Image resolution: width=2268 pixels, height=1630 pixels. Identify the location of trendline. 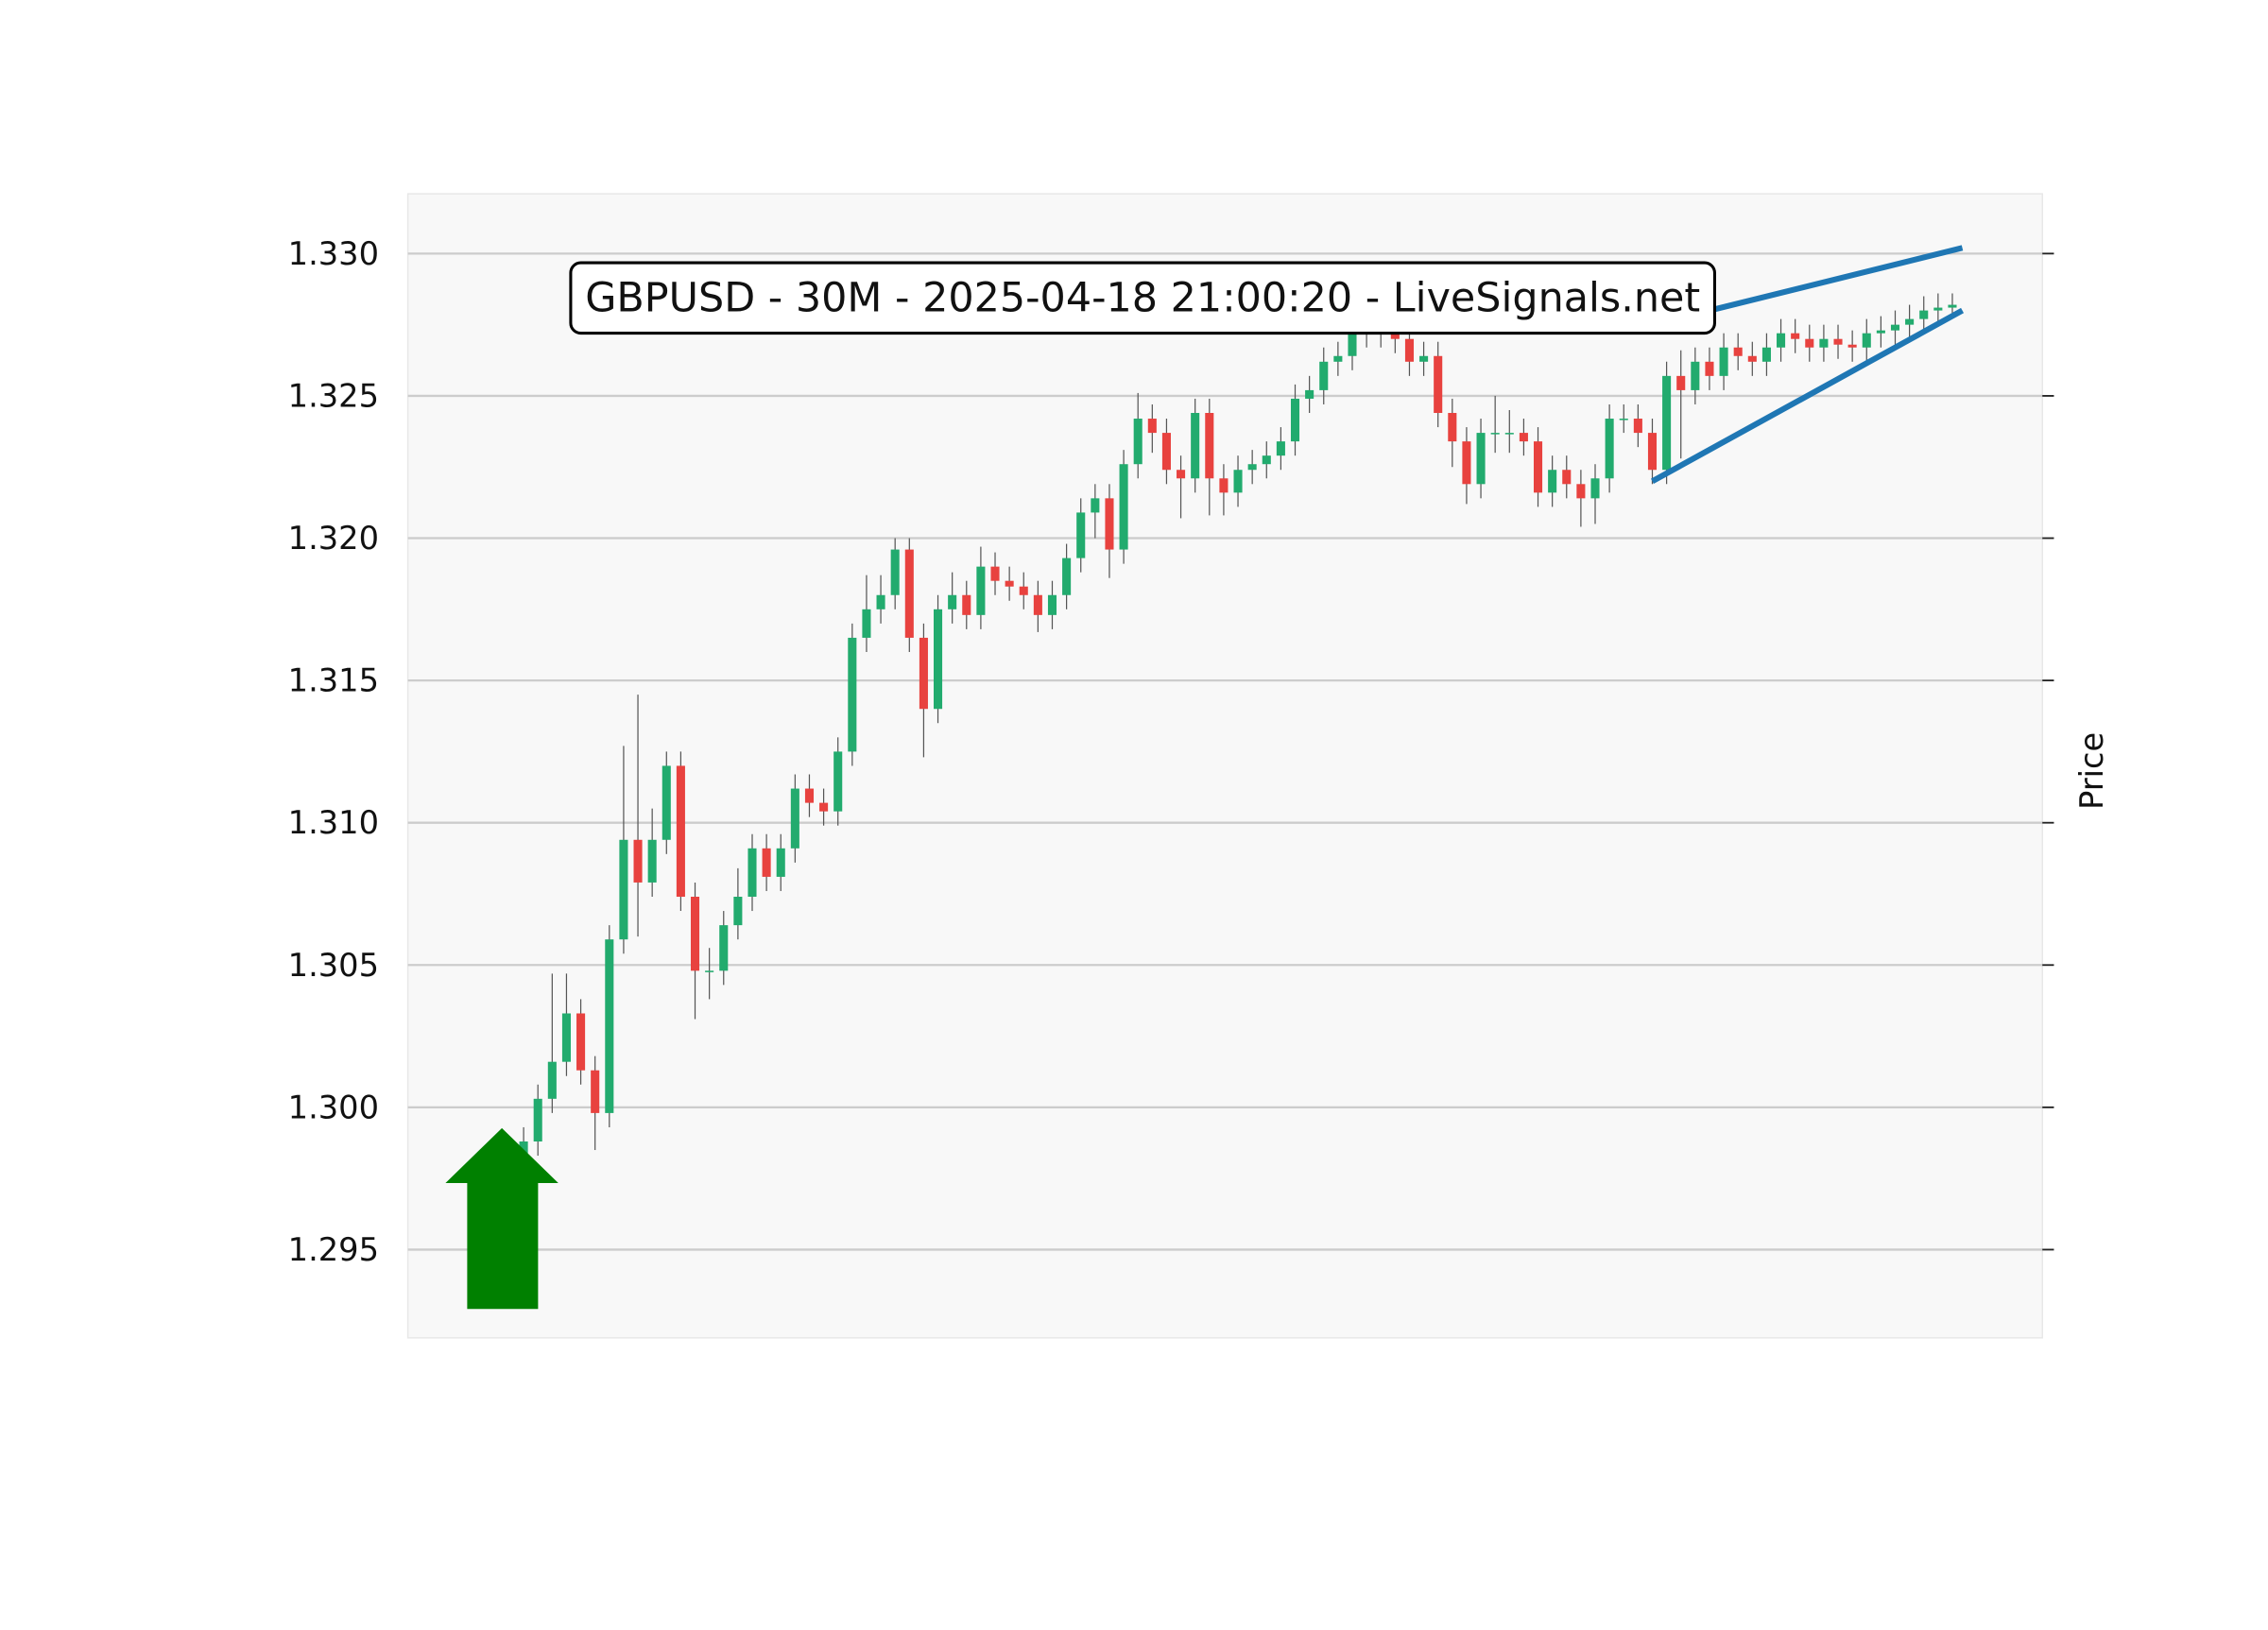
(1808, 396).